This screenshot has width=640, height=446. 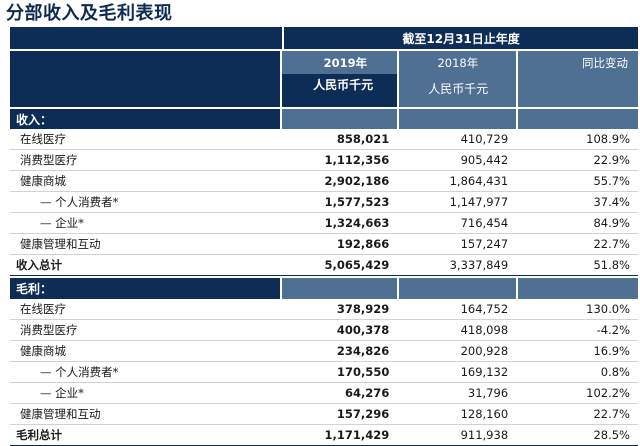 I want to click on value-2019: 157,296, so click(x=363, y=414).